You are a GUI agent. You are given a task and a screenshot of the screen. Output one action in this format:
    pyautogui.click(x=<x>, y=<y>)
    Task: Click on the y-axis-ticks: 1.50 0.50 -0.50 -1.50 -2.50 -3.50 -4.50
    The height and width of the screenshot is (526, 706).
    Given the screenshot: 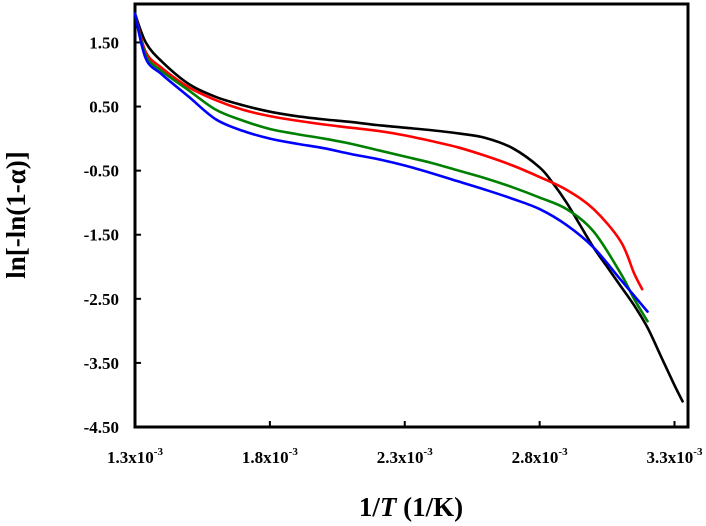 What is the action you would take?
    pyautogui.click(x=112, y=235)
    